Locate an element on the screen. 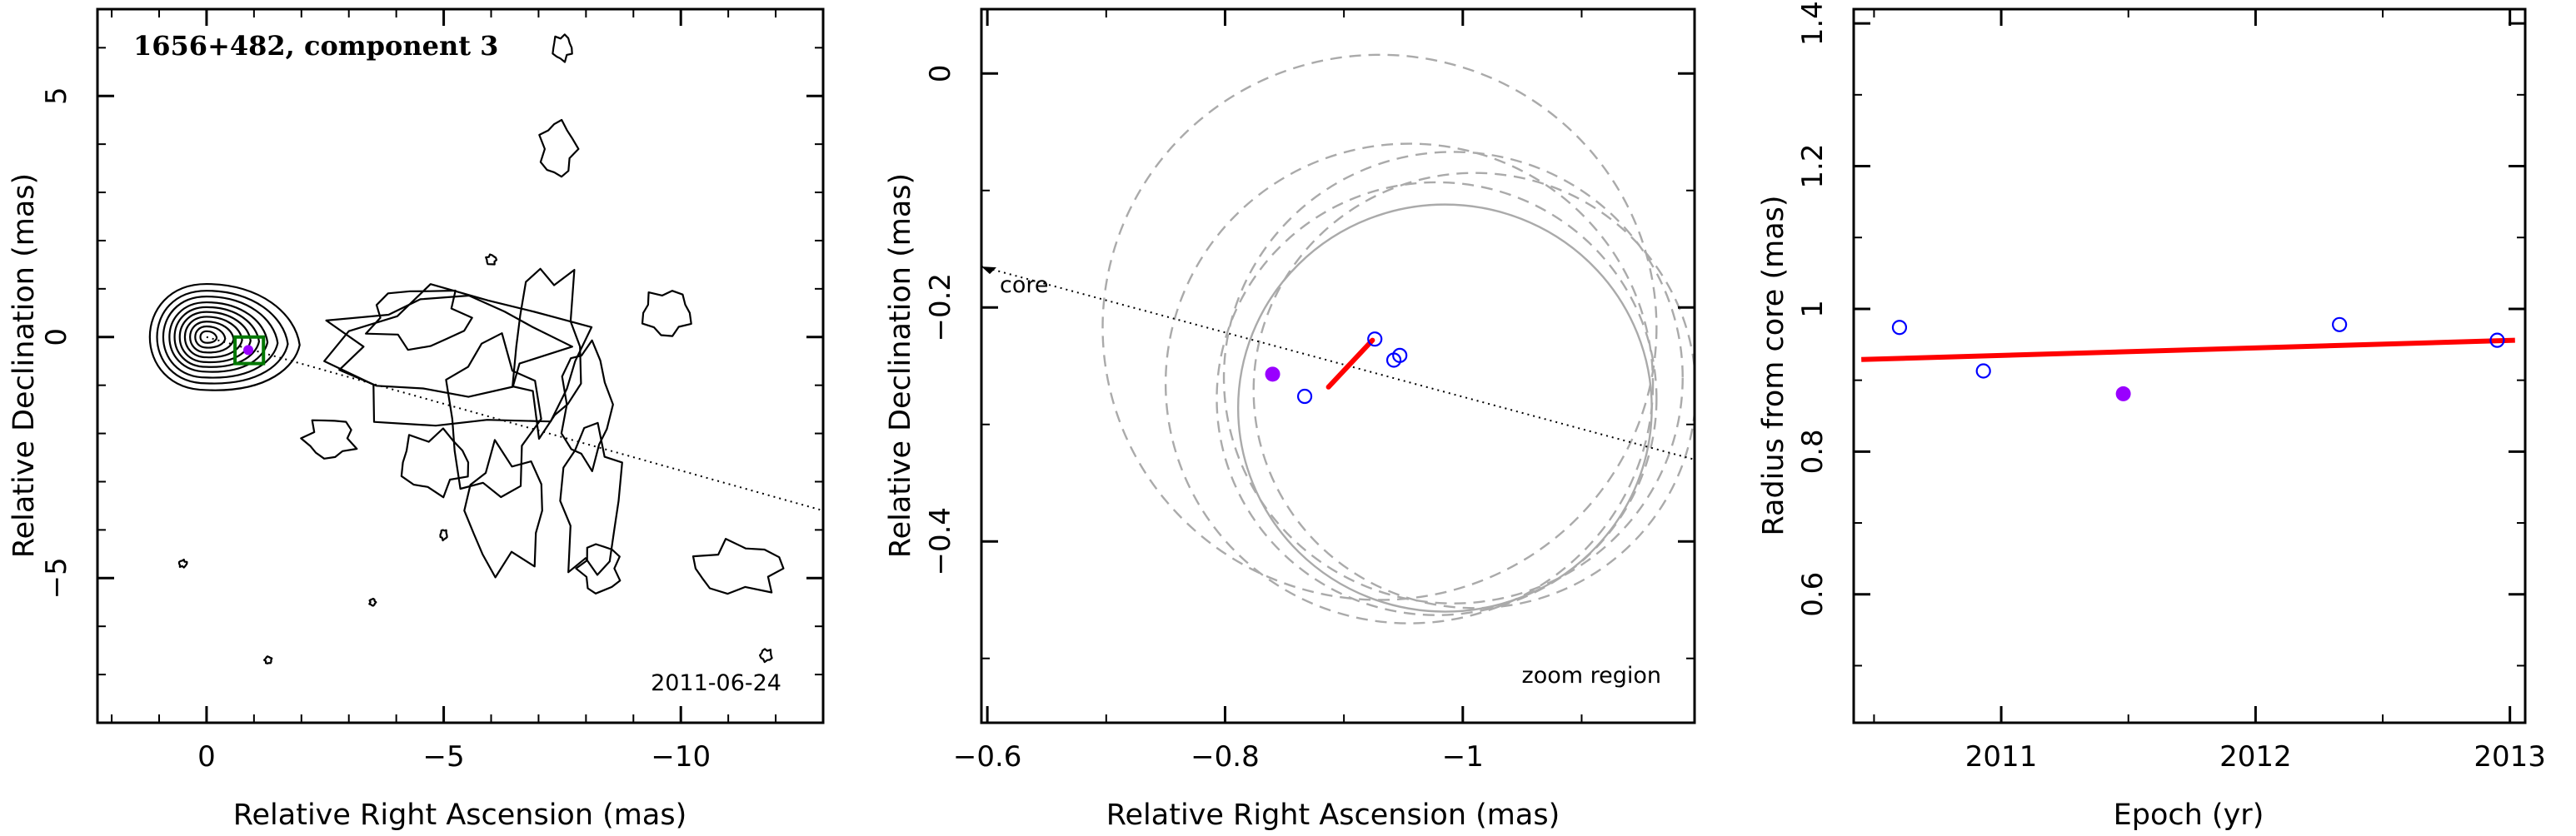 The image size is (2576, 836). x-tick-label: −0.8 is located at coordinates (1225, 757).